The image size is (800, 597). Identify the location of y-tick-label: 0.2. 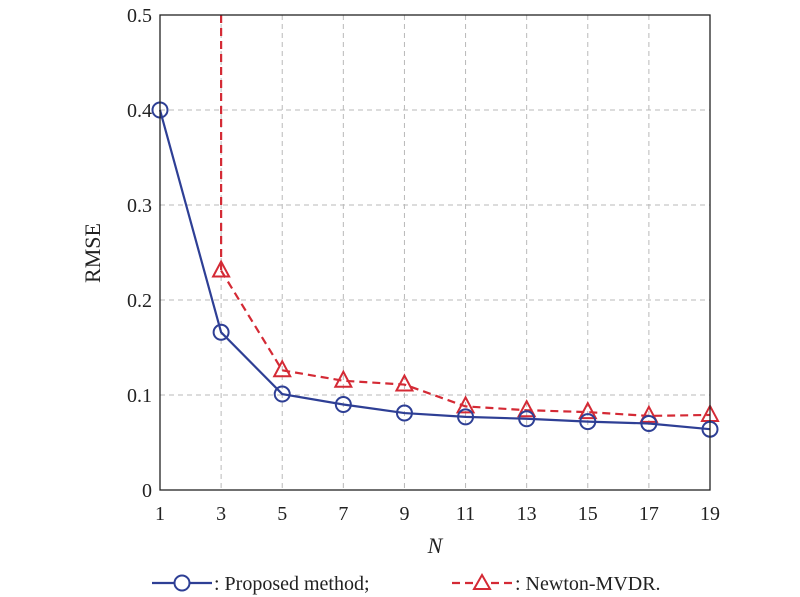
(139, 301).